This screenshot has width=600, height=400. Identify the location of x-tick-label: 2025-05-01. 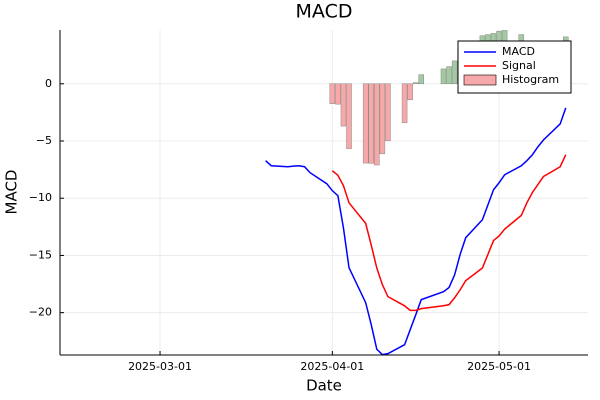
(499, 366).